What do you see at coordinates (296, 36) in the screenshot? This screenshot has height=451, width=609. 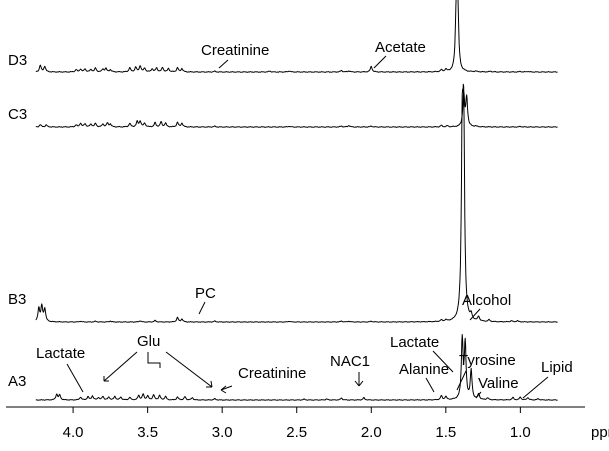 I see `spectrum-trace-d3` at bounding box center [296, 36].